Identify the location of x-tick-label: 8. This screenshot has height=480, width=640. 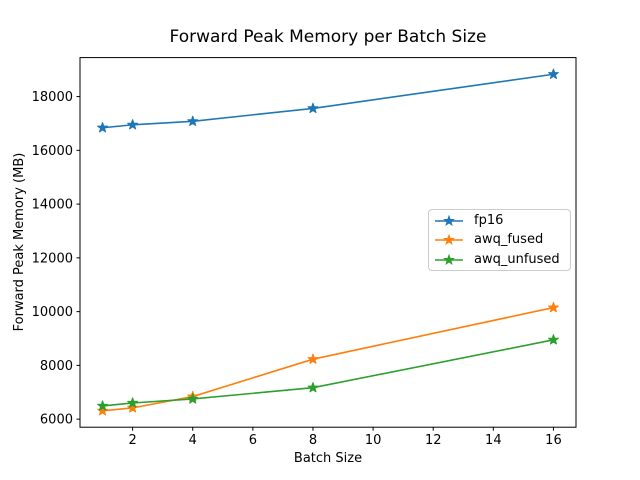
(313, 440).